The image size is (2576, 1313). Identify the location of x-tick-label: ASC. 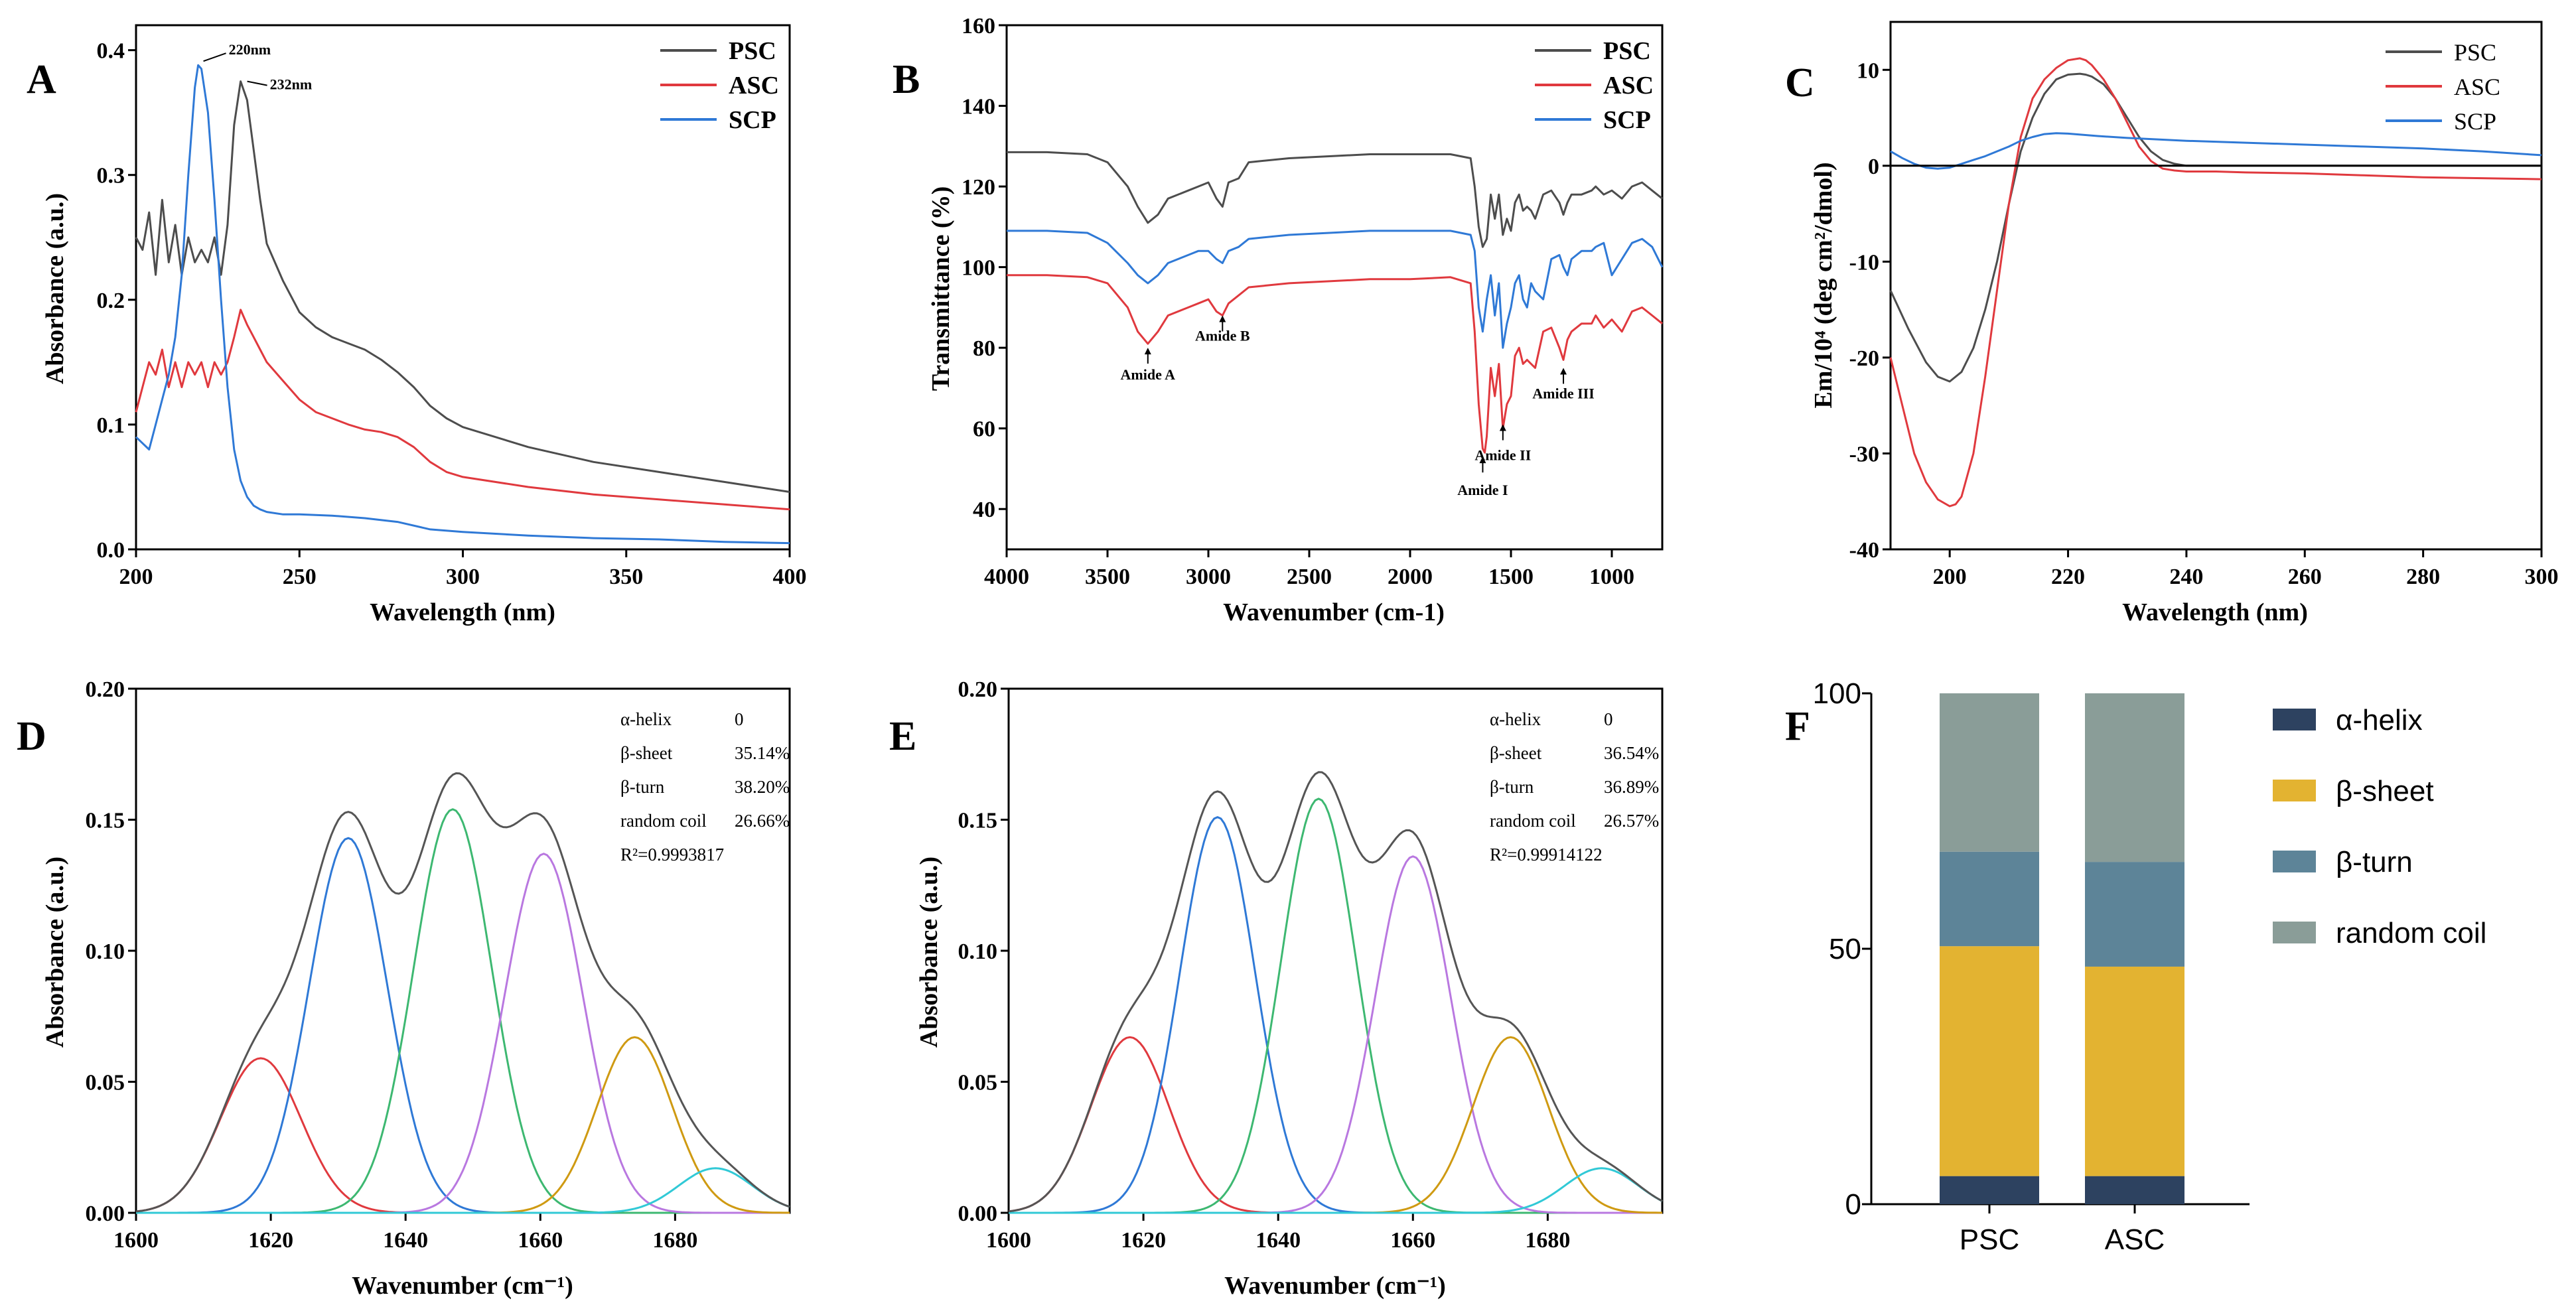
(2135, 1239).